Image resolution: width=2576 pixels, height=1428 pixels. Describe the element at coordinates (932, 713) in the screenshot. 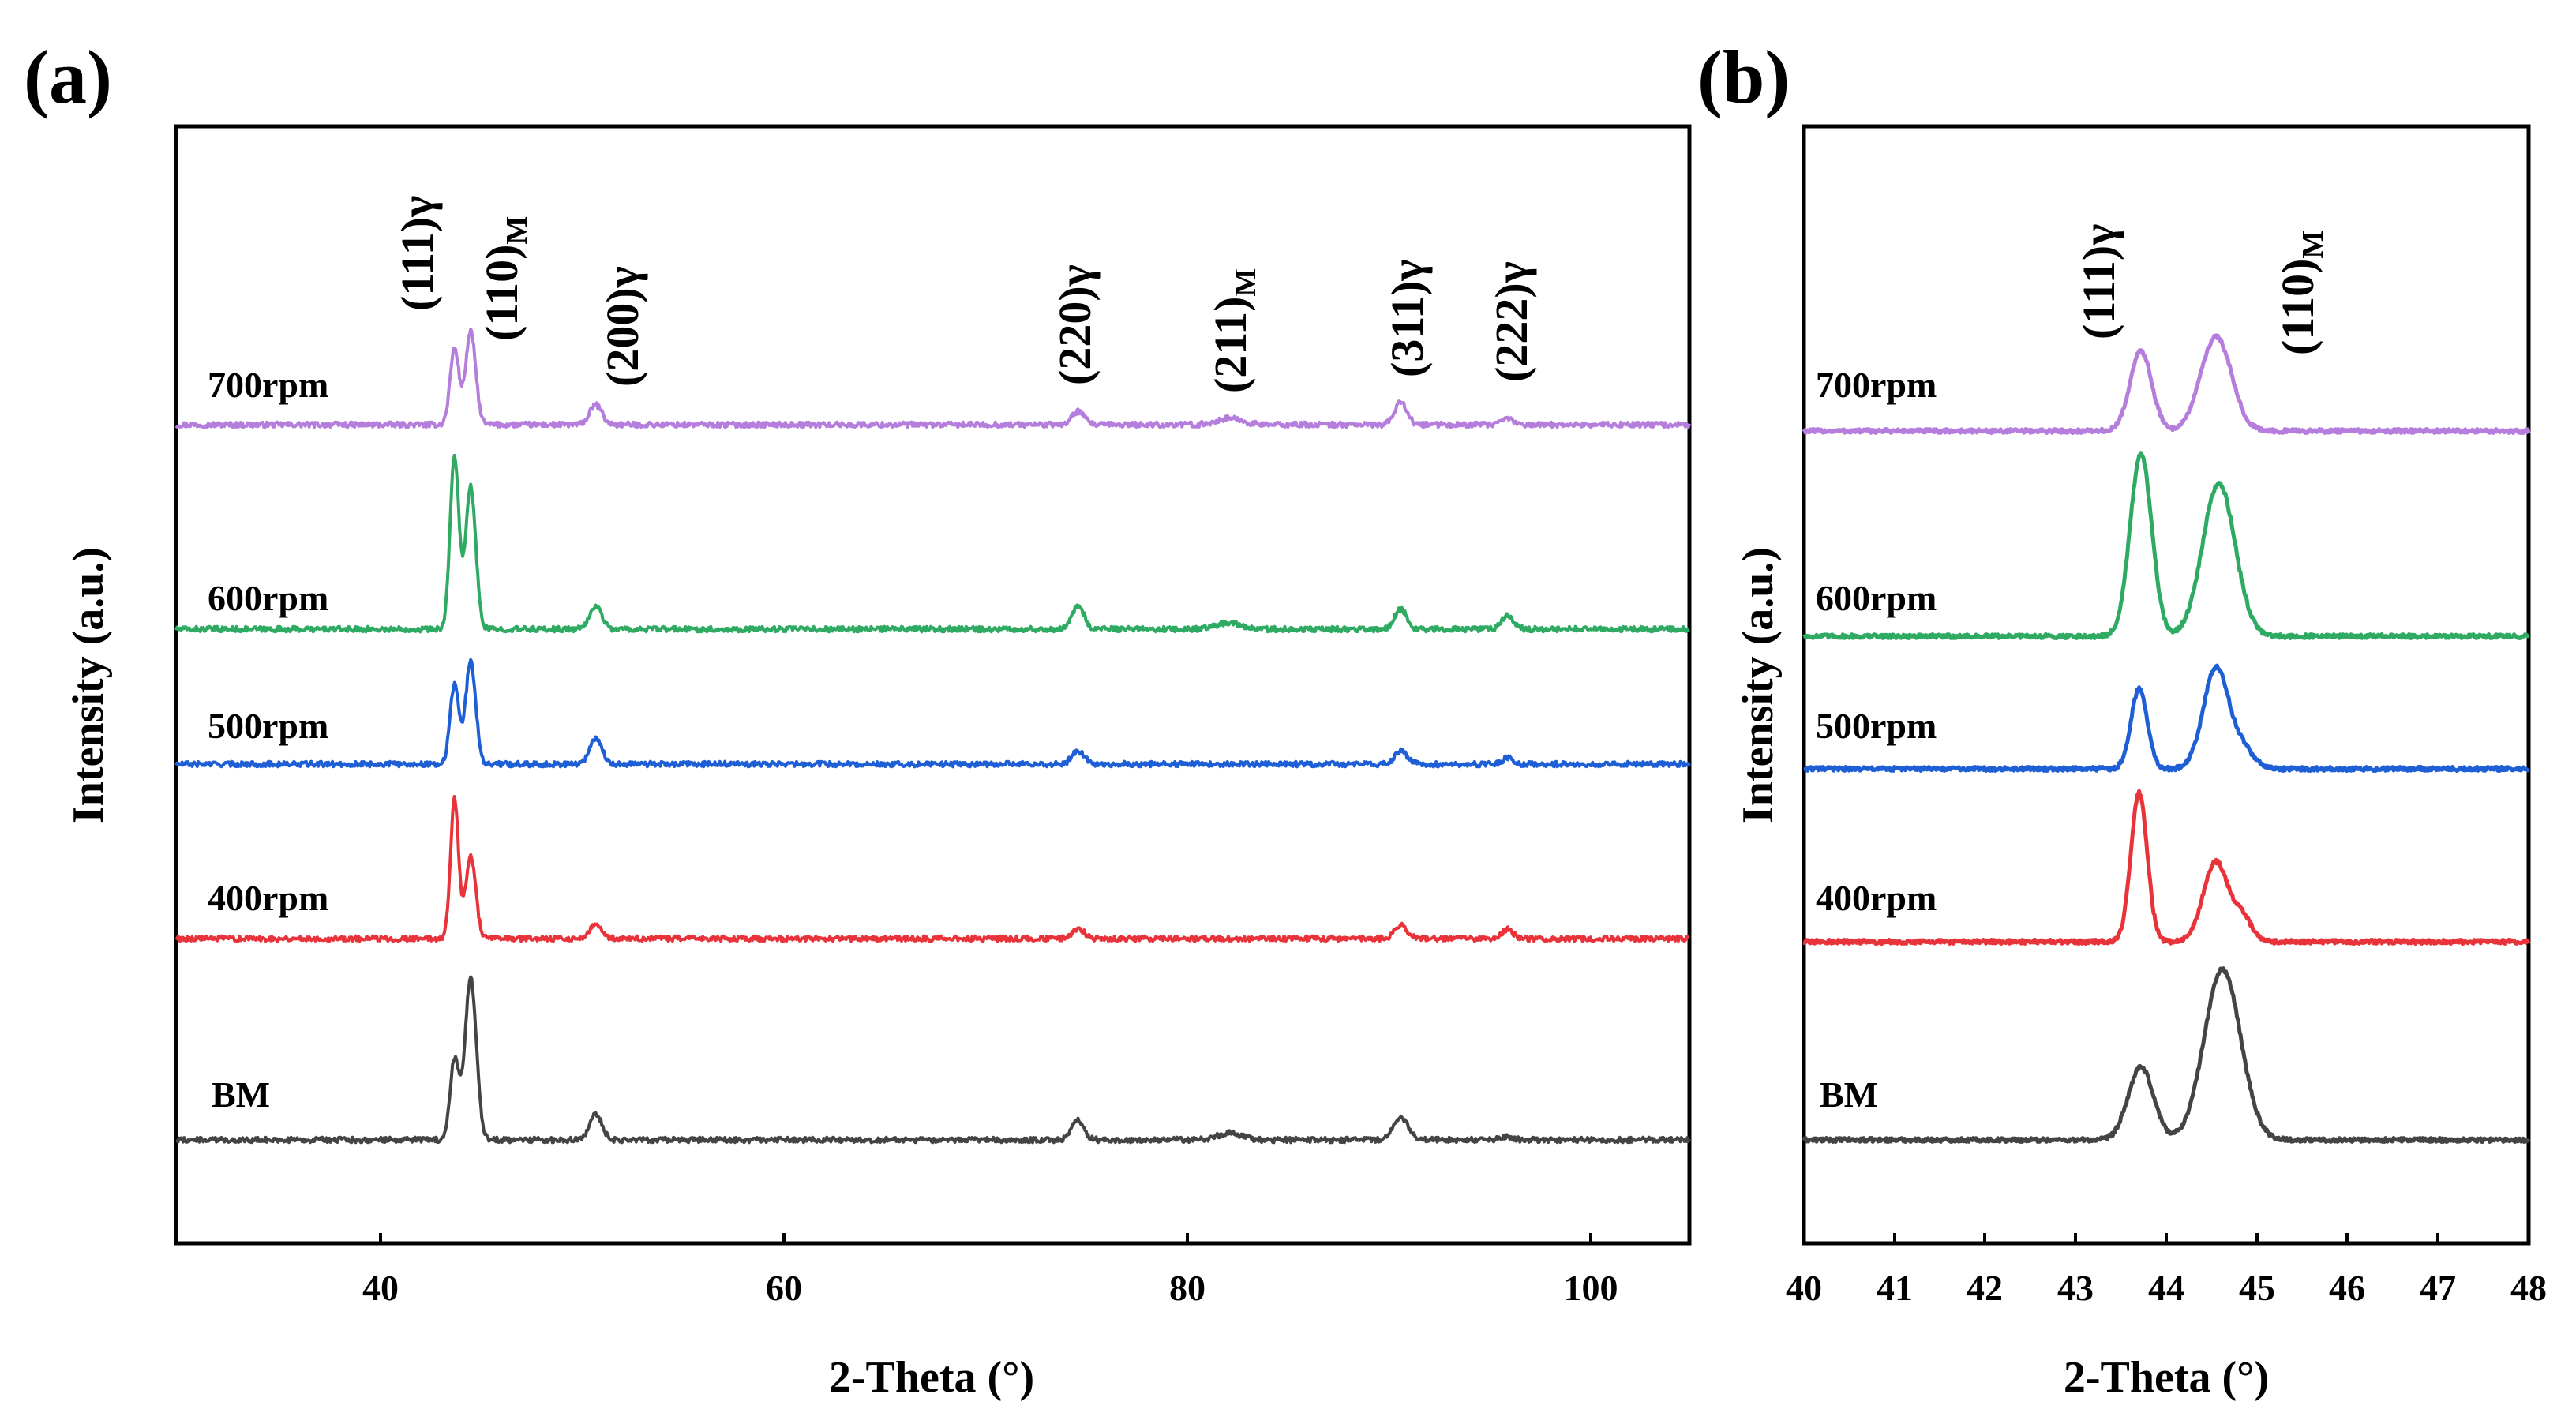

I see `panel-a-trace-500rpm` at that location.